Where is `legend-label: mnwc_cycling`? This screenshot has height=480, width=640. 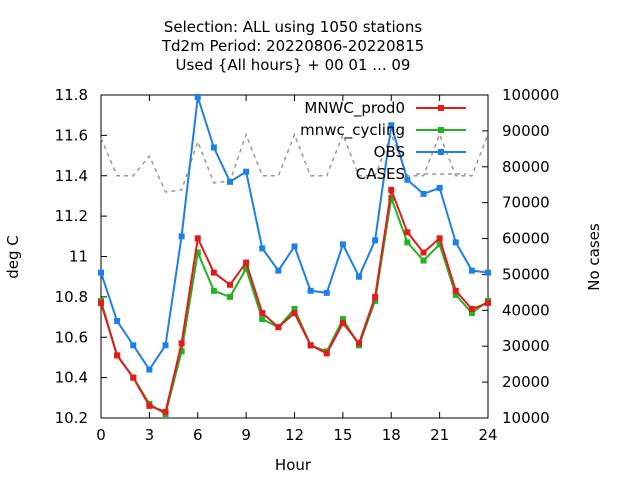
legend-label: mnwc_cycling is located at coordinates (352, 130).